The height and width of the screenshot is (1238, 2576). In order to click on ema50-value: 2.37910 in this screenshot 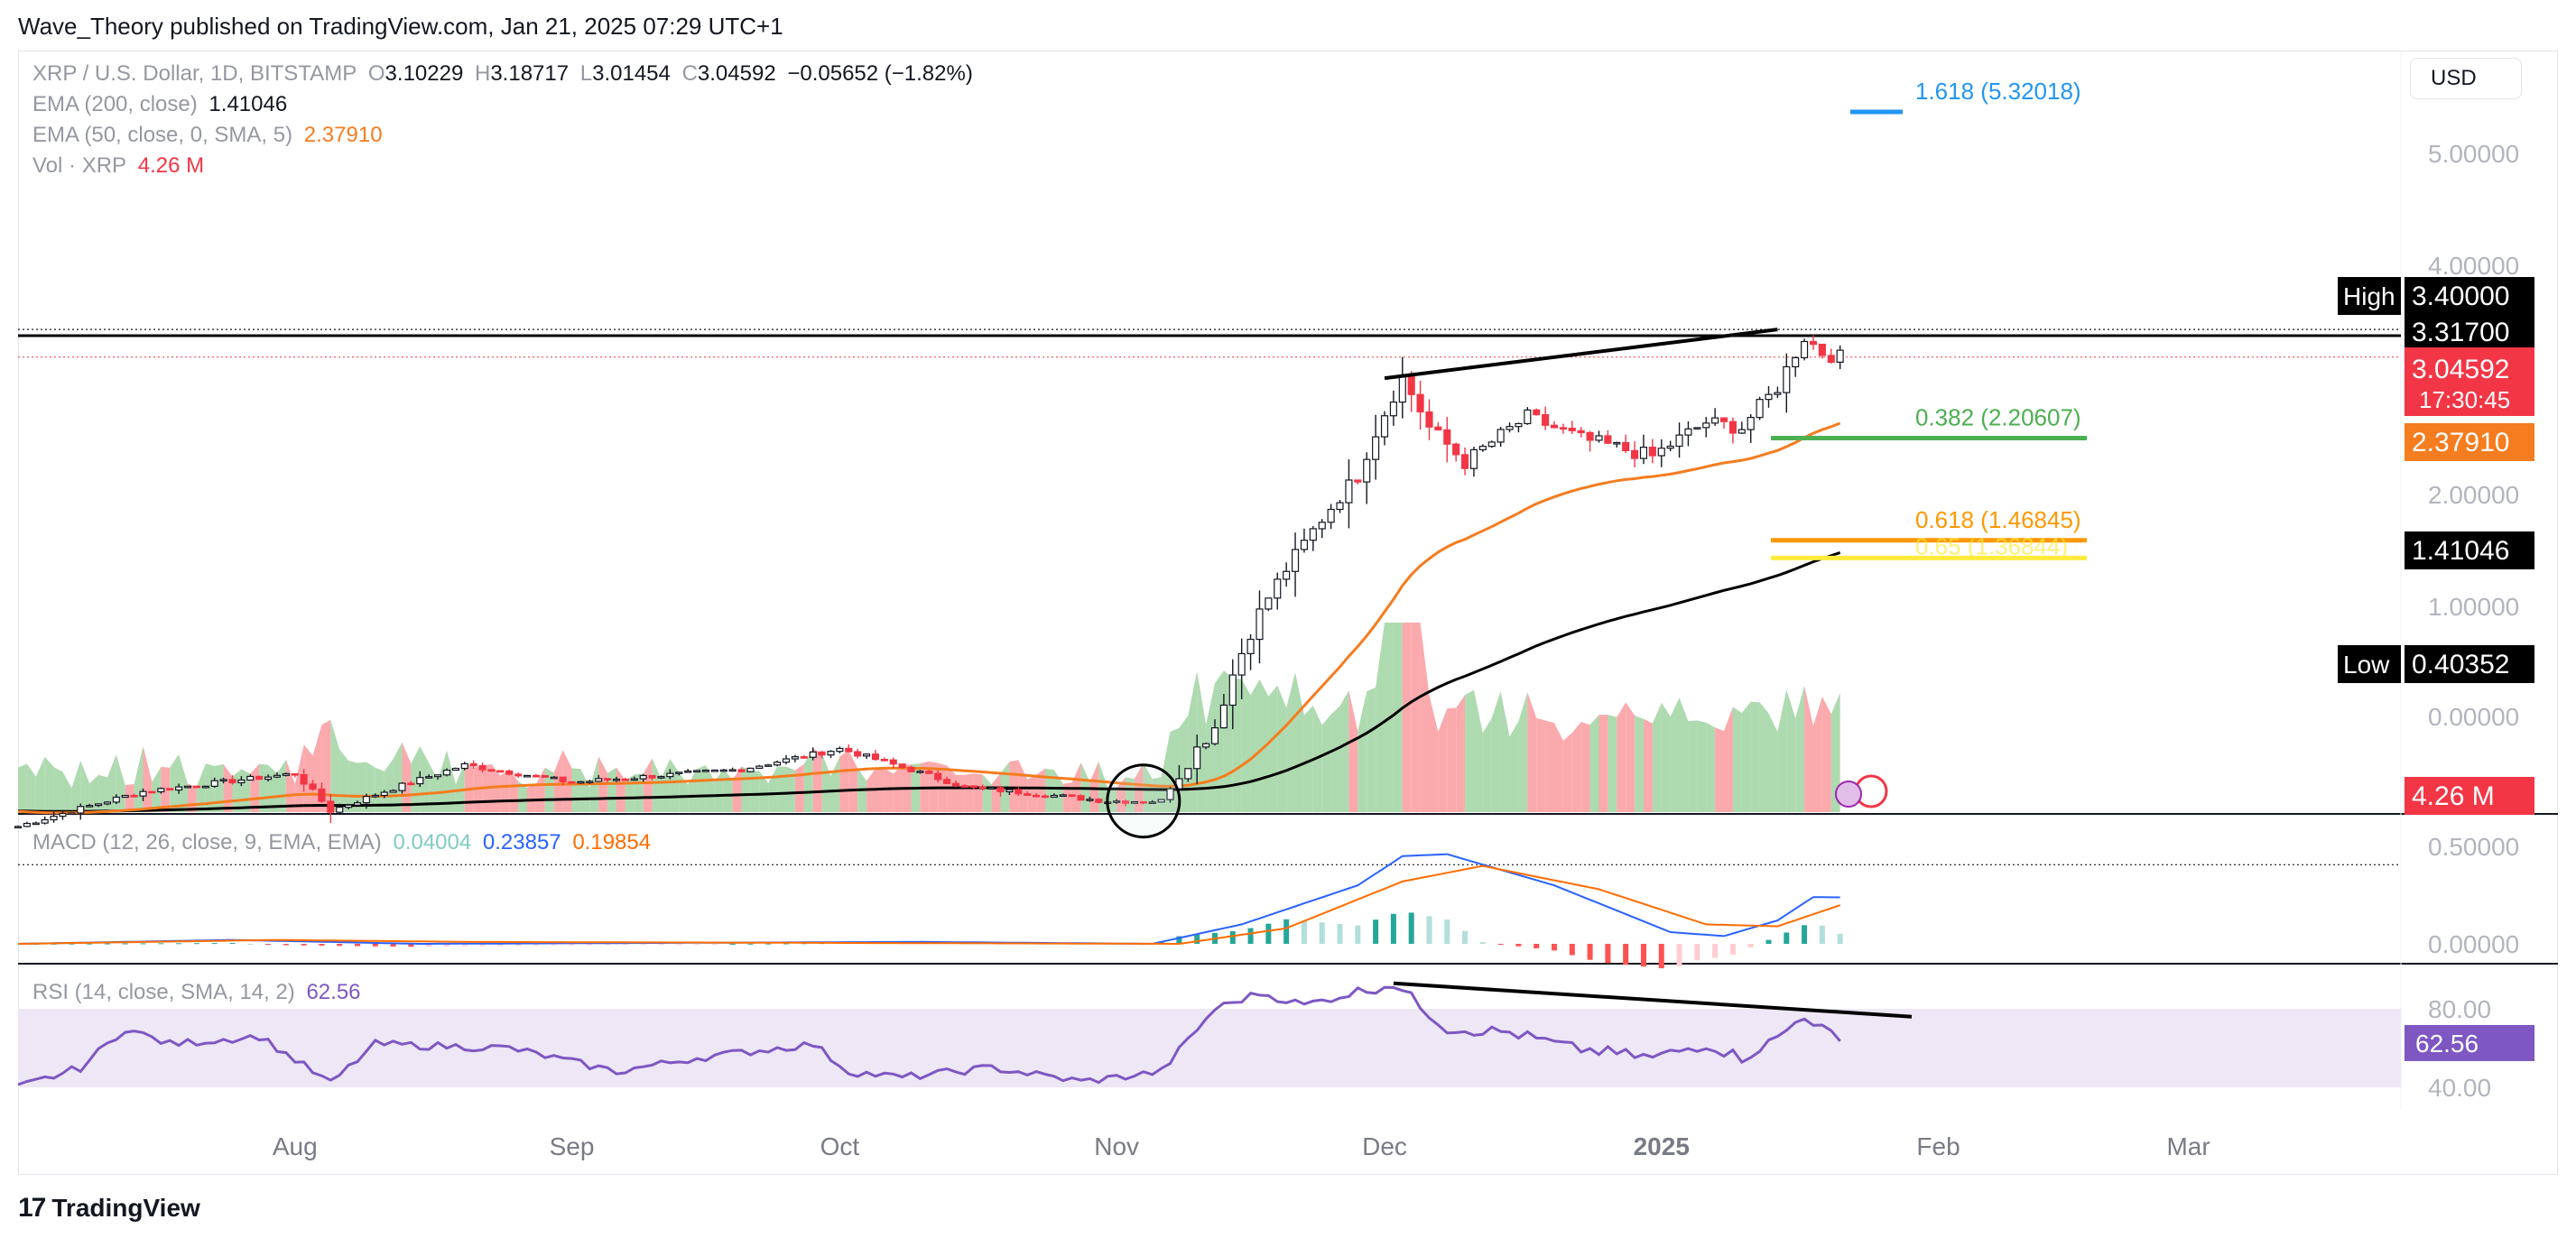, I will do `click(343, 135)`.